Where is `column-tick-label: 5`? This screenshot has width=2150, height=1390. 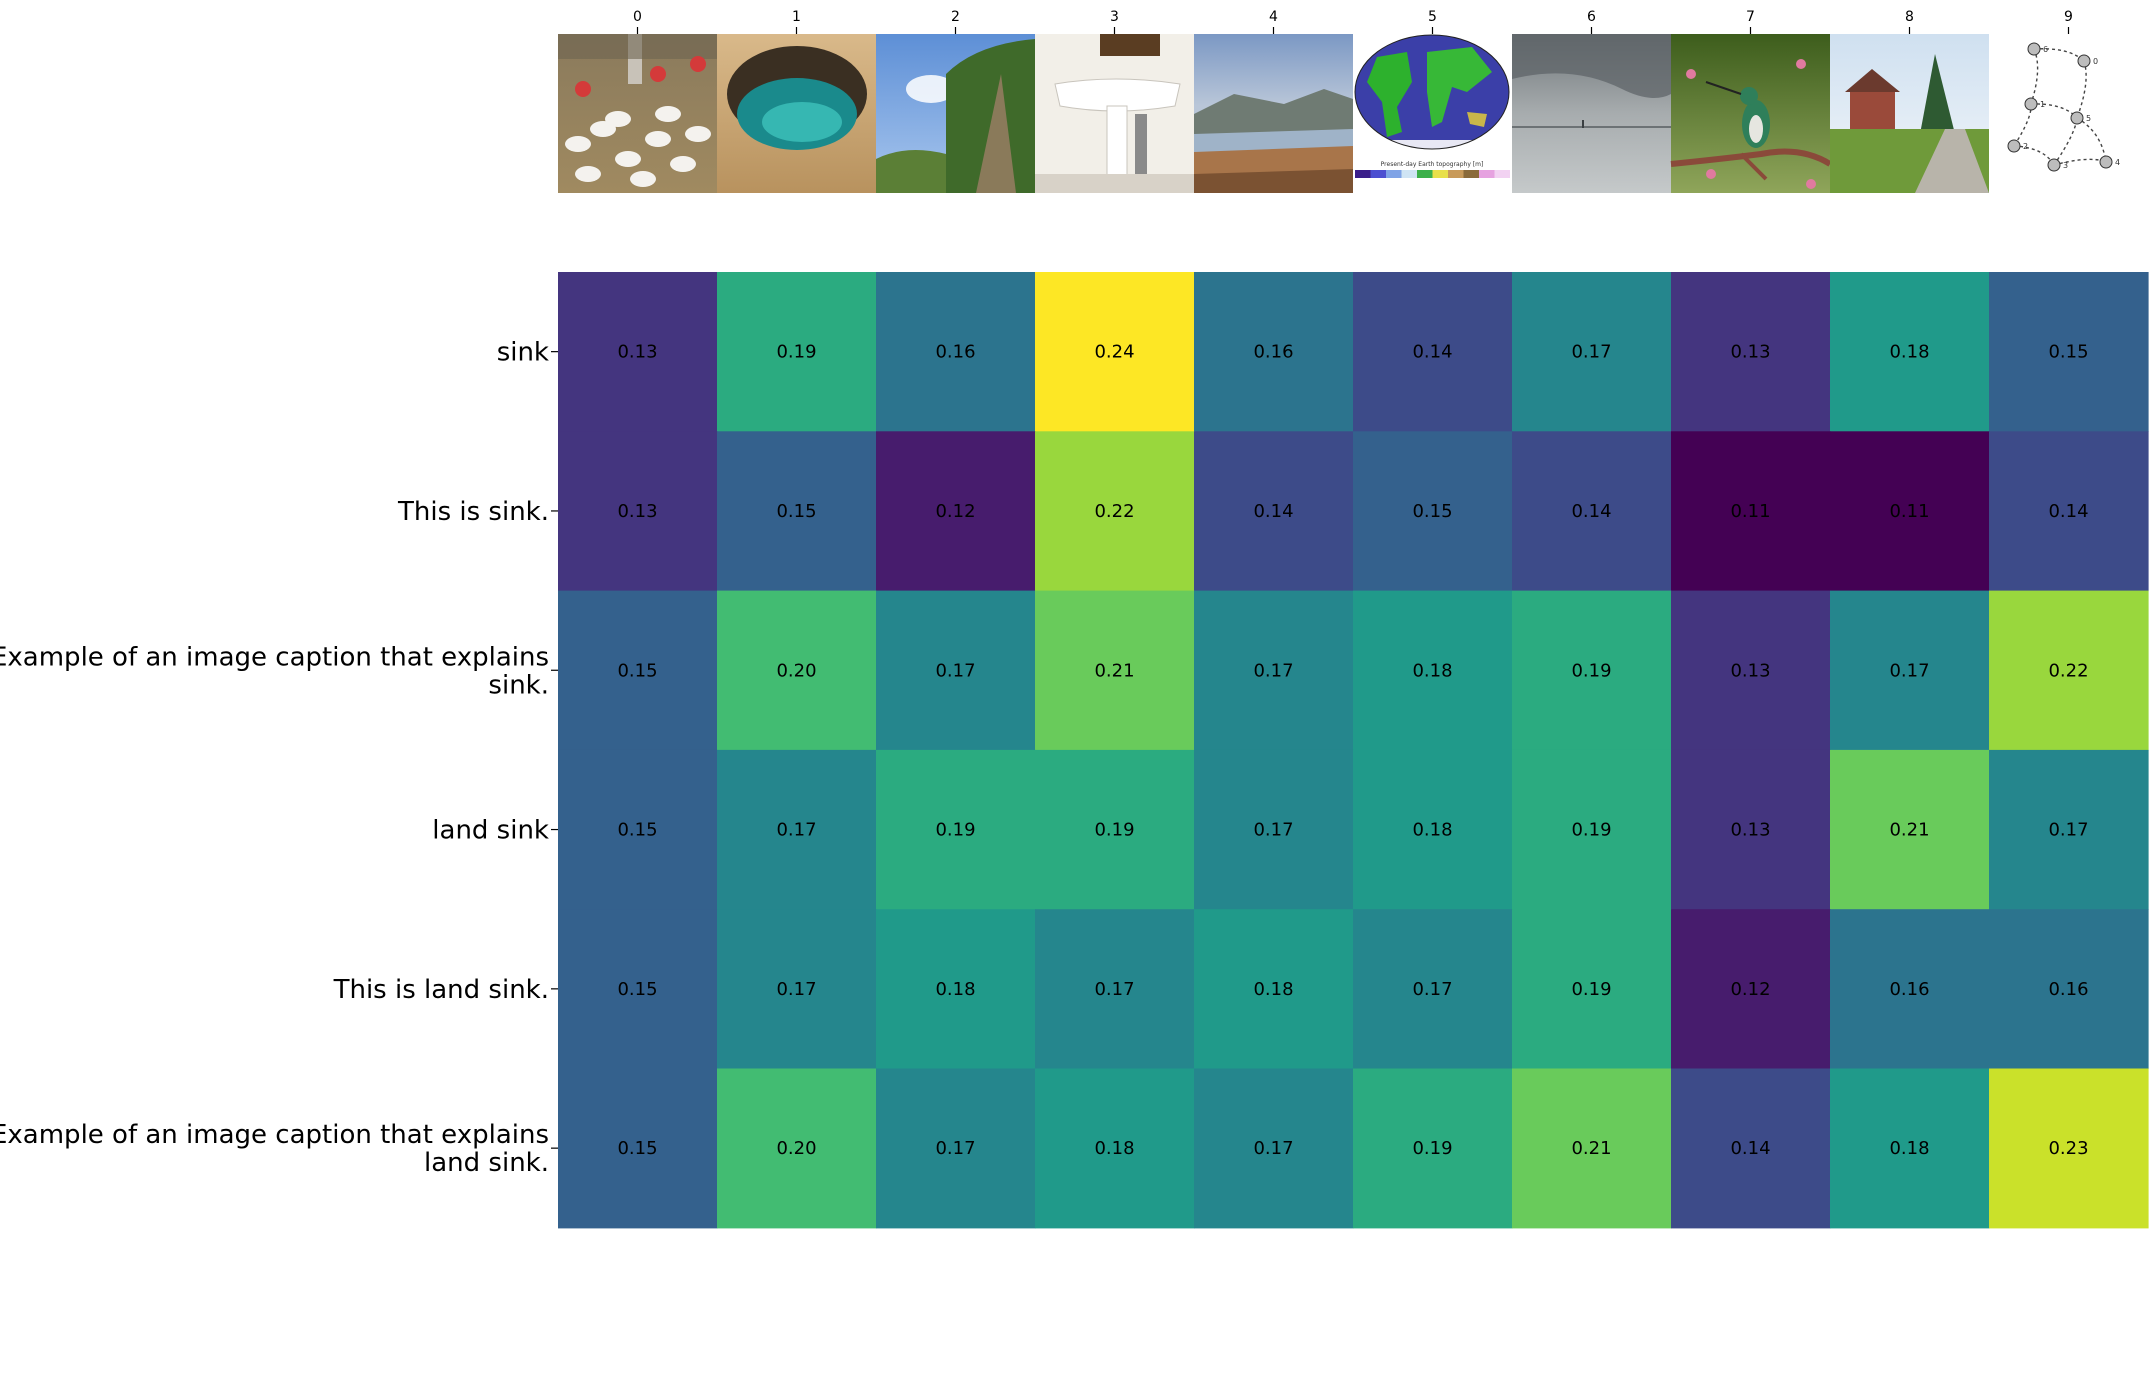 column-tick-label: 5 is located at coordinates (1432, 17).